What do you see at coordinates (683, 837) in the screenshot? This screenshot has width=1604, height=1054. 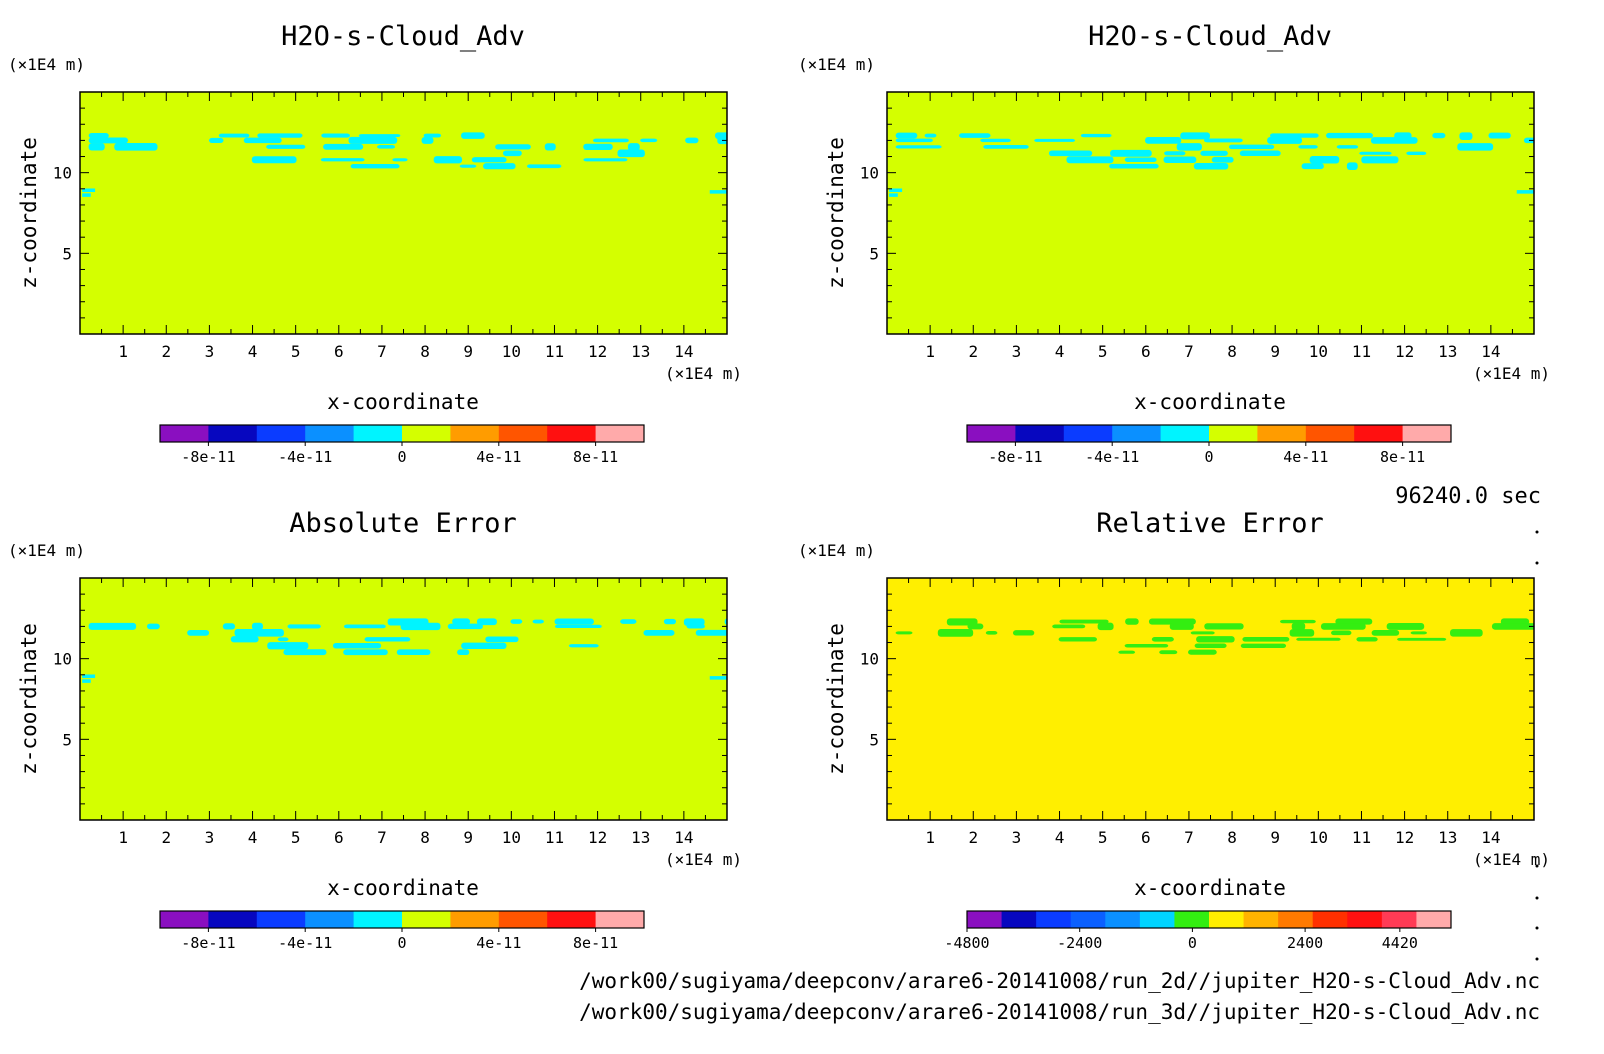 I see `x-tick-label: 14` at bounding box center [683, 837].